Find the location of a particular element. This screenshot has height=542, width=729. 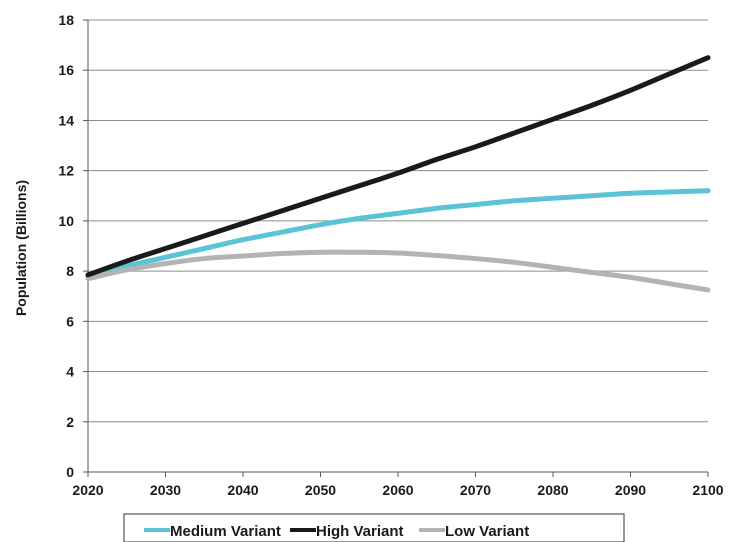

y-tick-label: 16 is located at coordinates (66, 70).